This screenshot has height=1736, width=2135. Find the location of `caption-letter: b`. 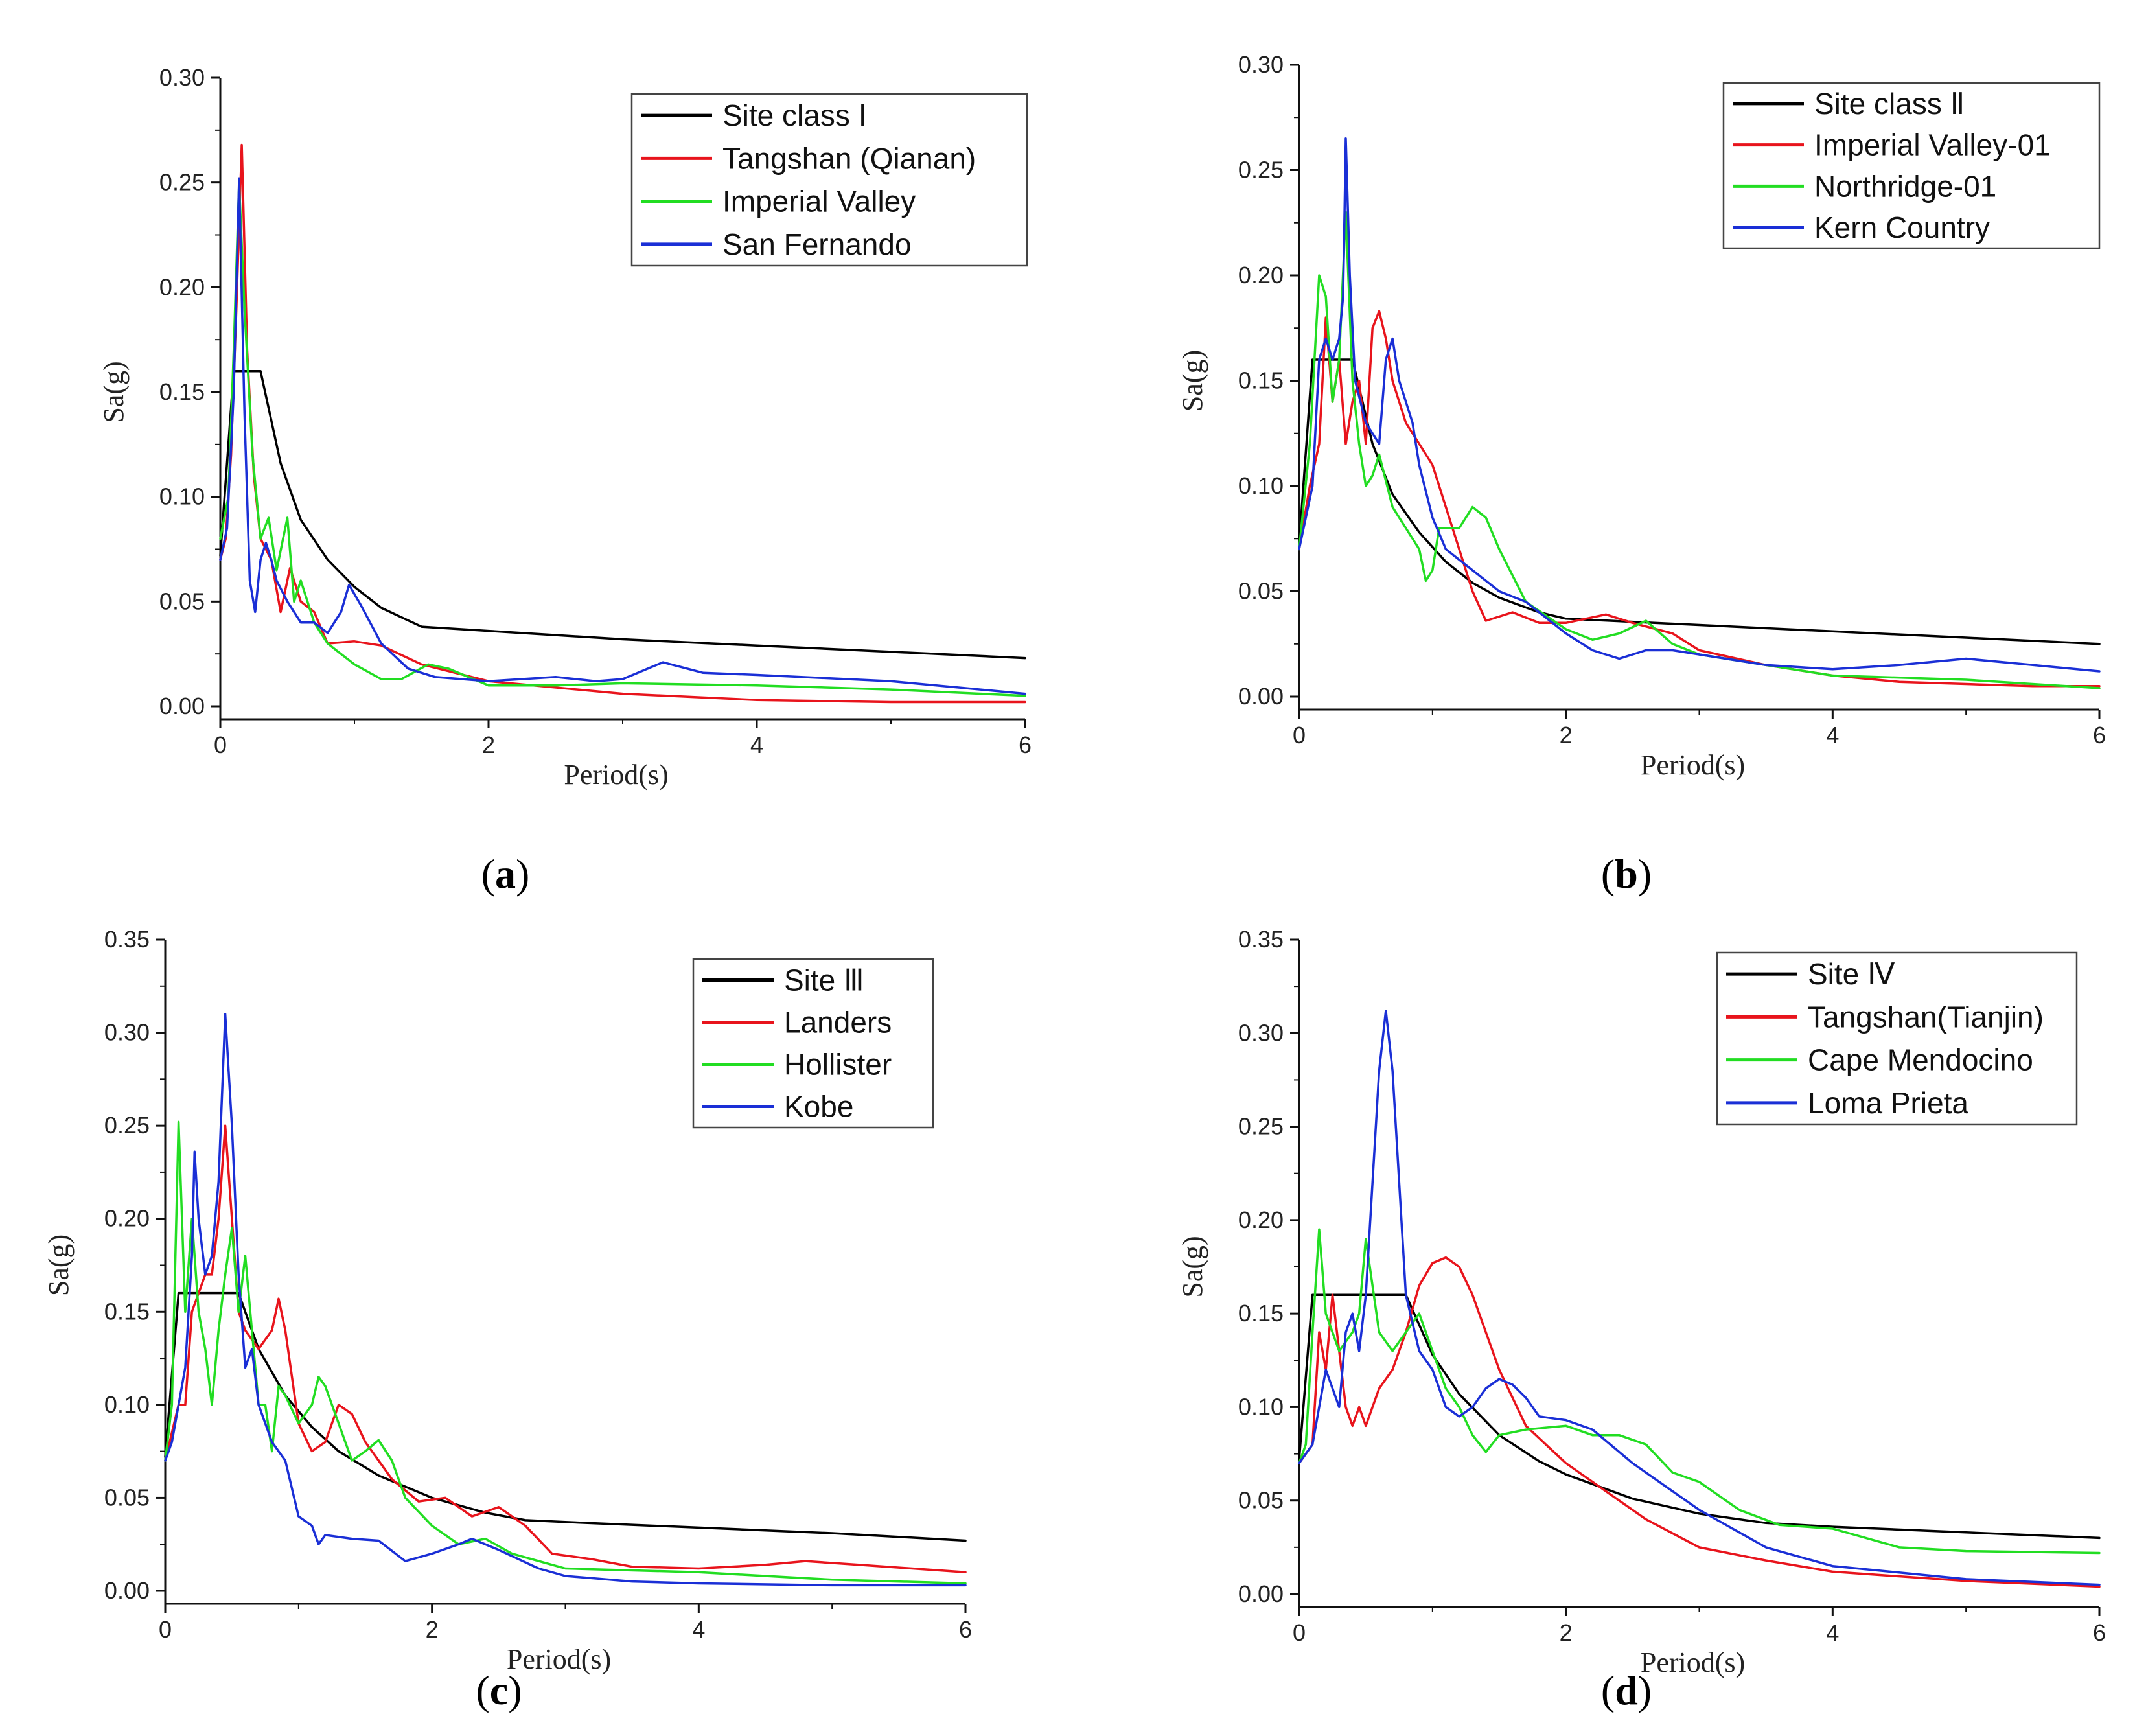

caption-letter: b is located at coordinates (1626, 874).